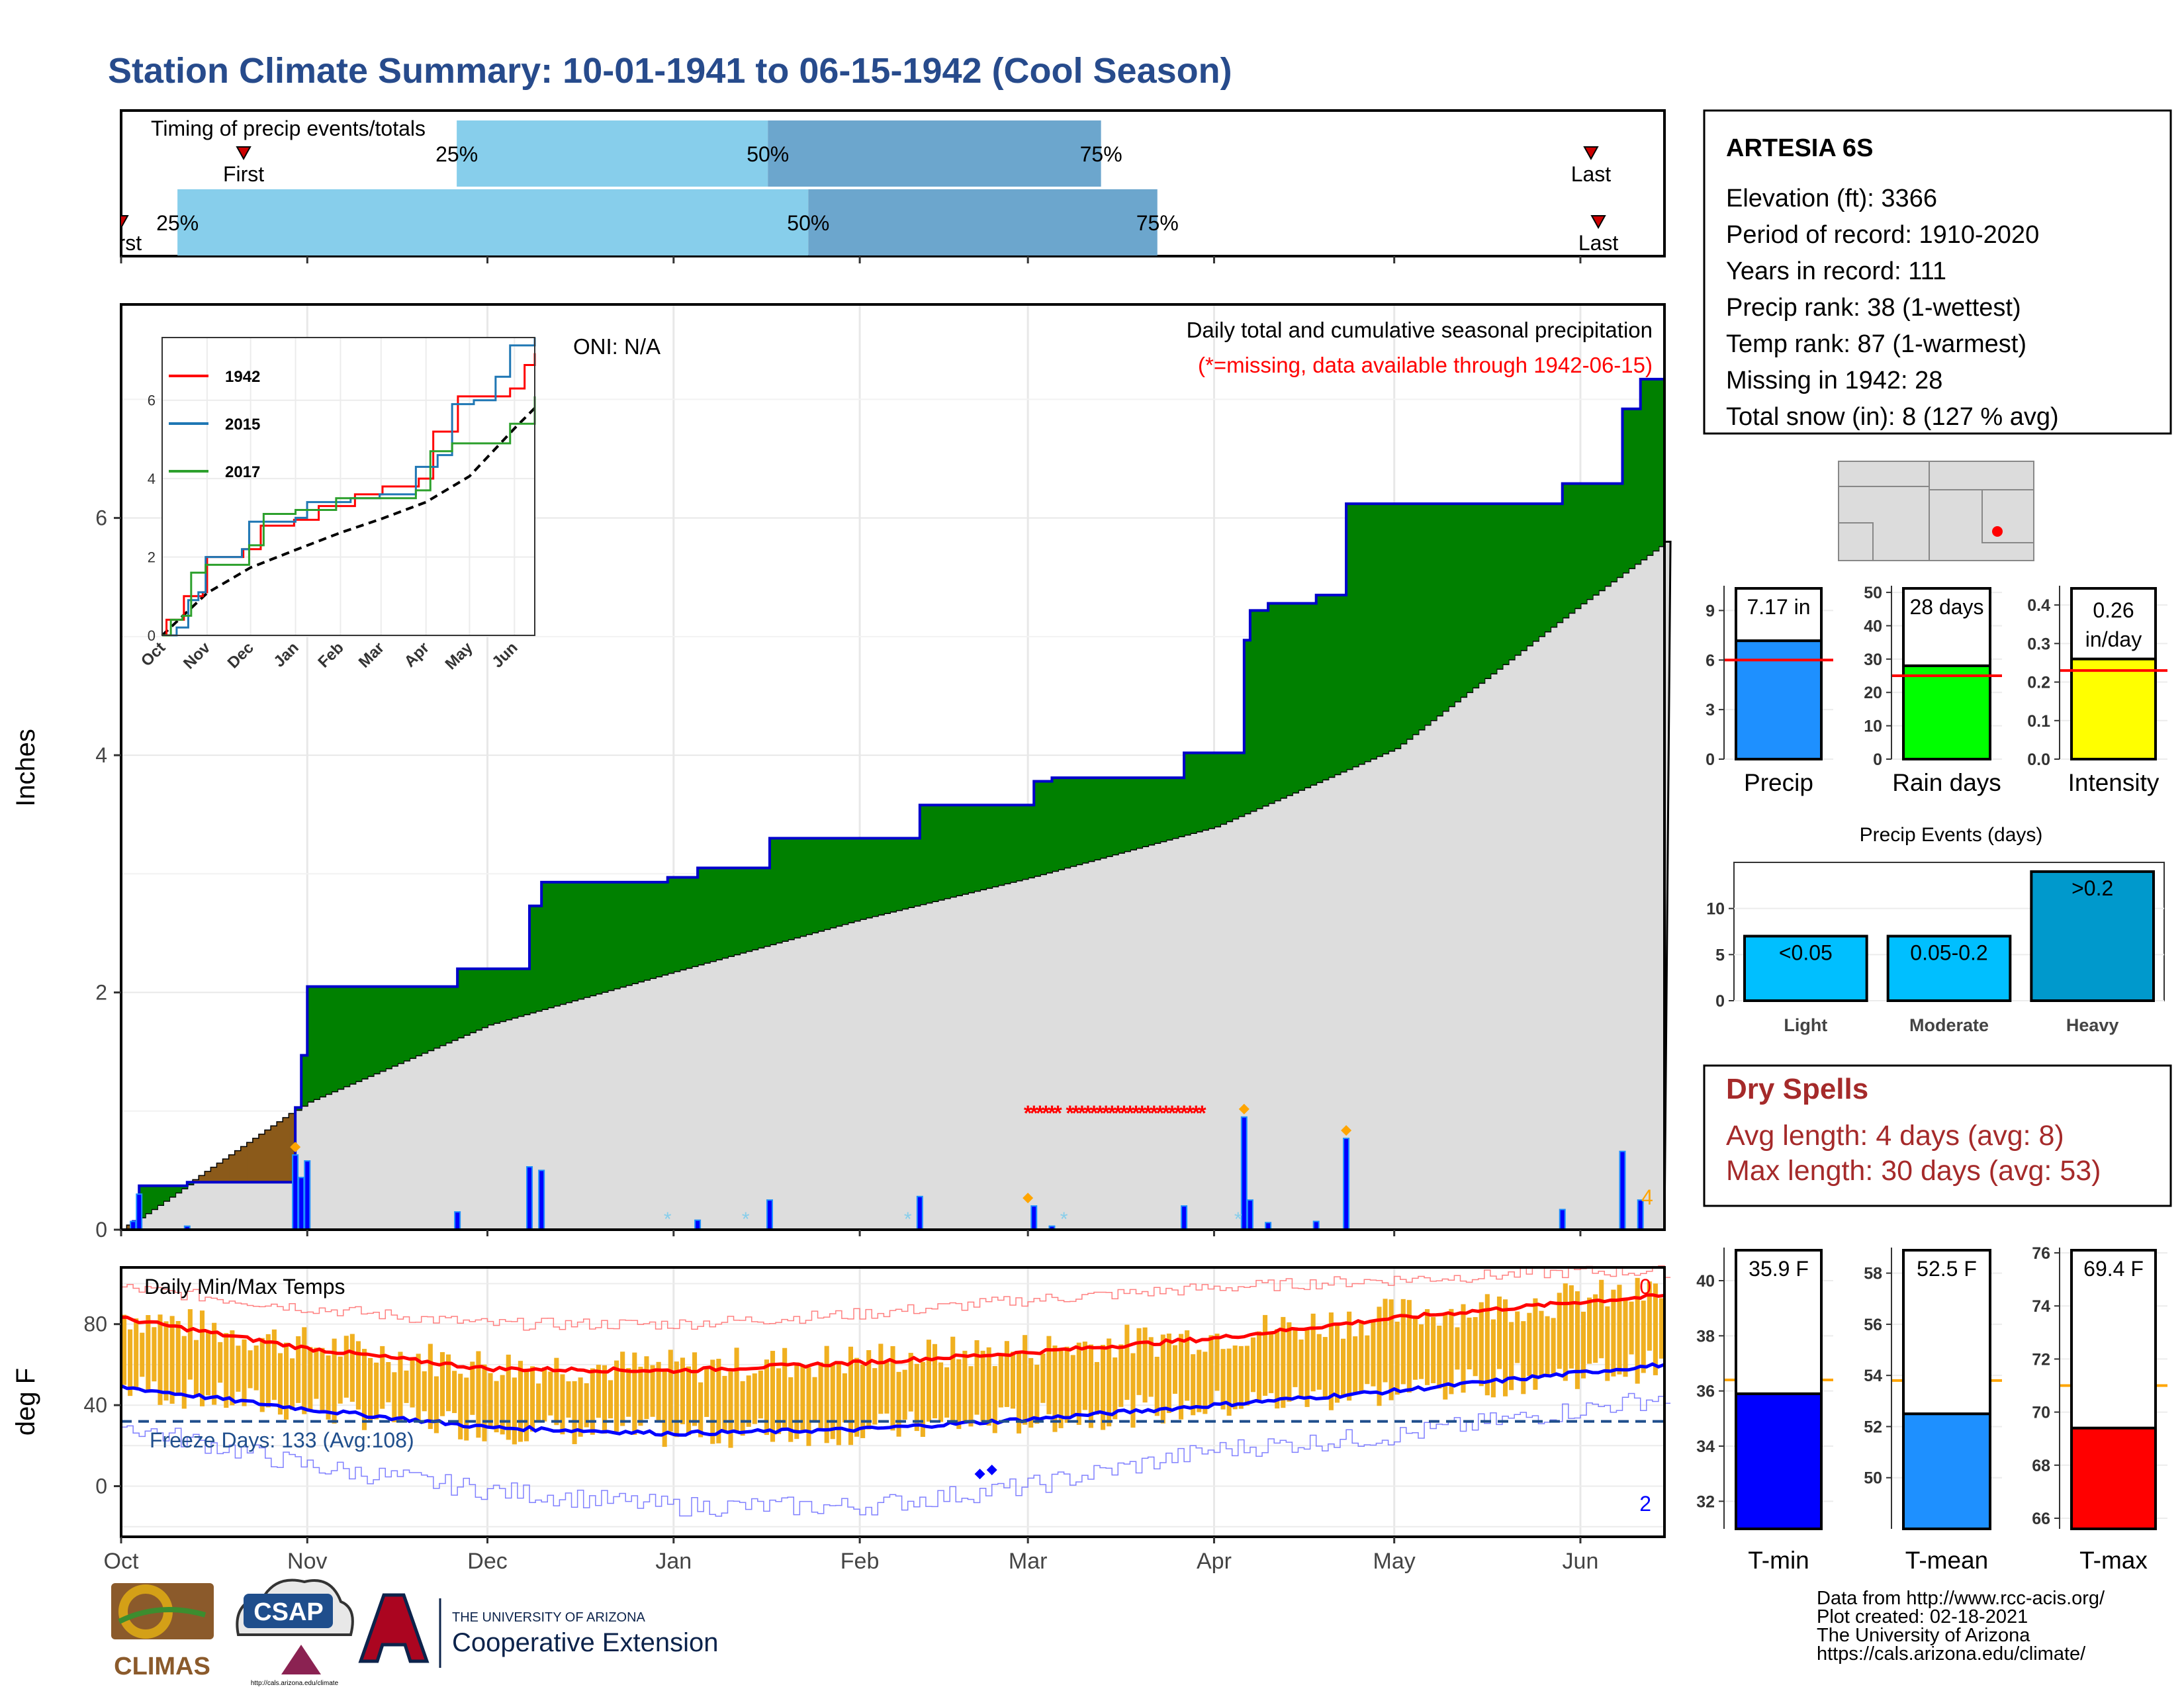 Image resolution: width=2184 pixels, height=1691 pixels. I want to click on summary-2-ytick-label: 0.1, so click(2039, 722).